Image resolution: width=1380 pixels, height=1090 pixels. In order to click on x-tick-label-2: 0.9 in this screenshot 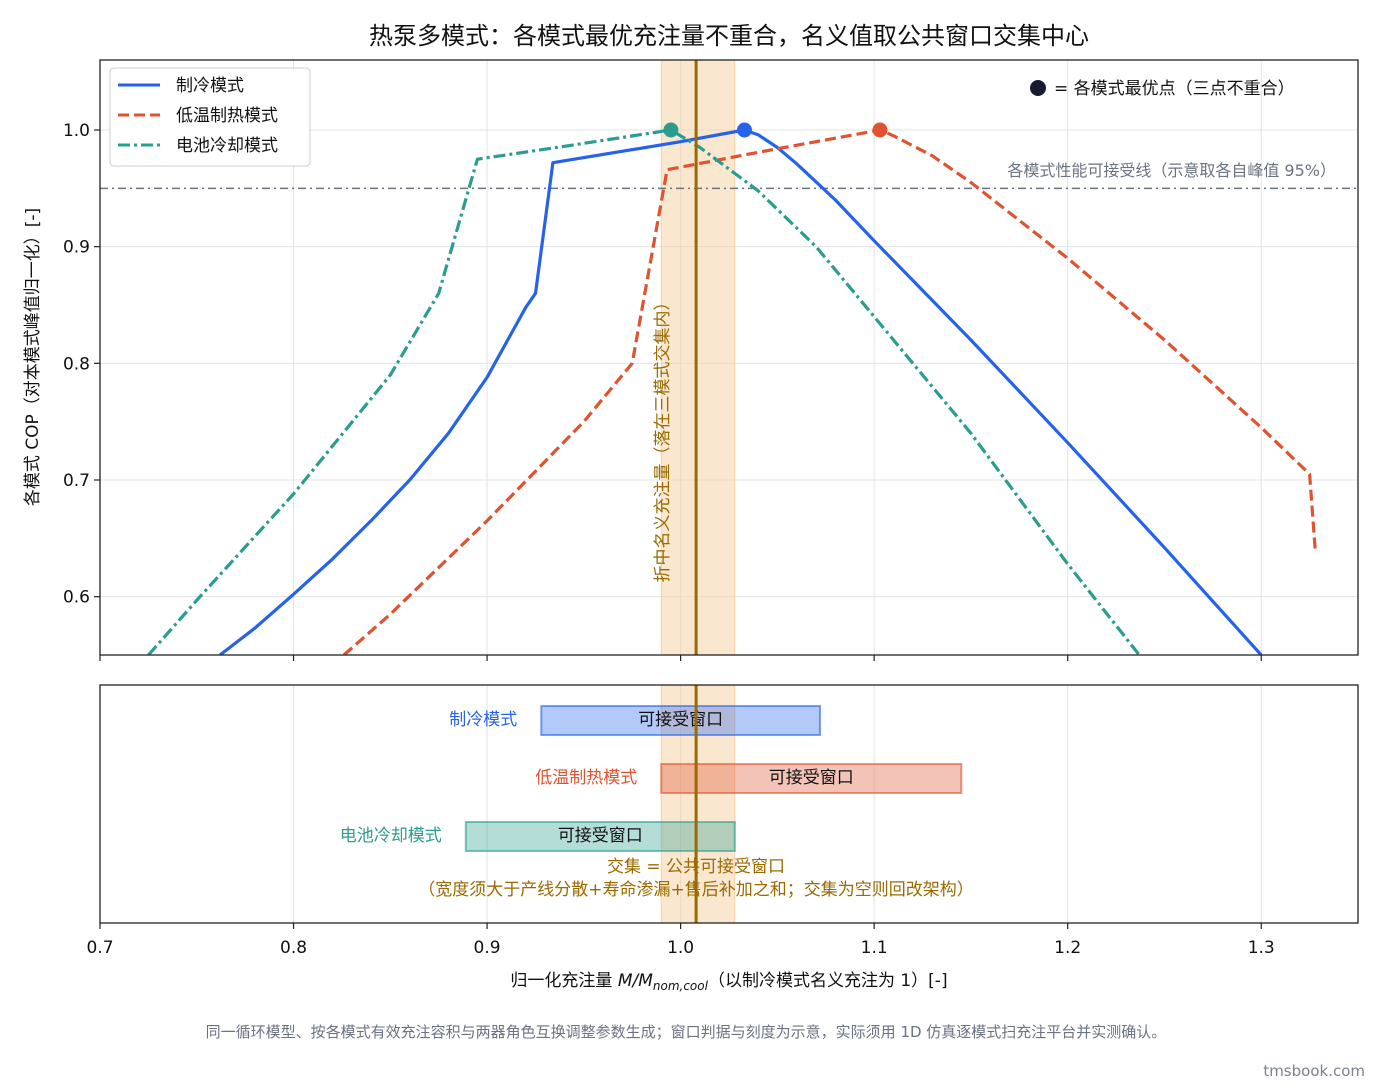, I will do `click(487, 948)`.